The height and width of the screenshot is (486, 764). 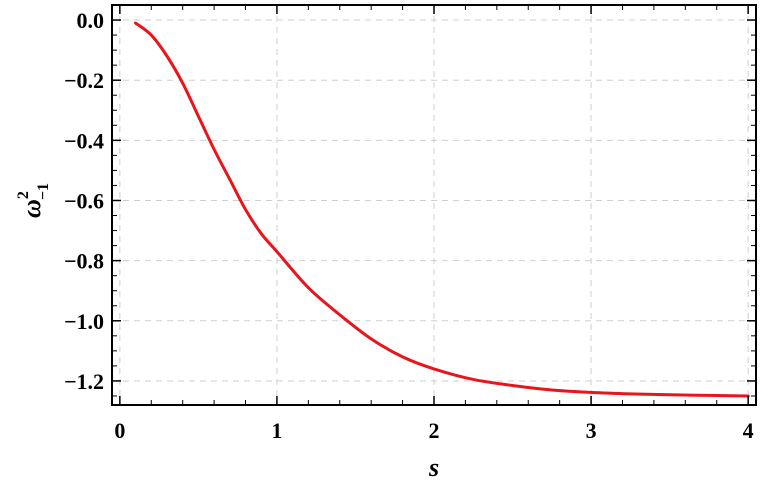 What do you see at coordinates (276, 430) in the screenshot?
I see `x-tick-label: 1` at bounding box center [276, 430].